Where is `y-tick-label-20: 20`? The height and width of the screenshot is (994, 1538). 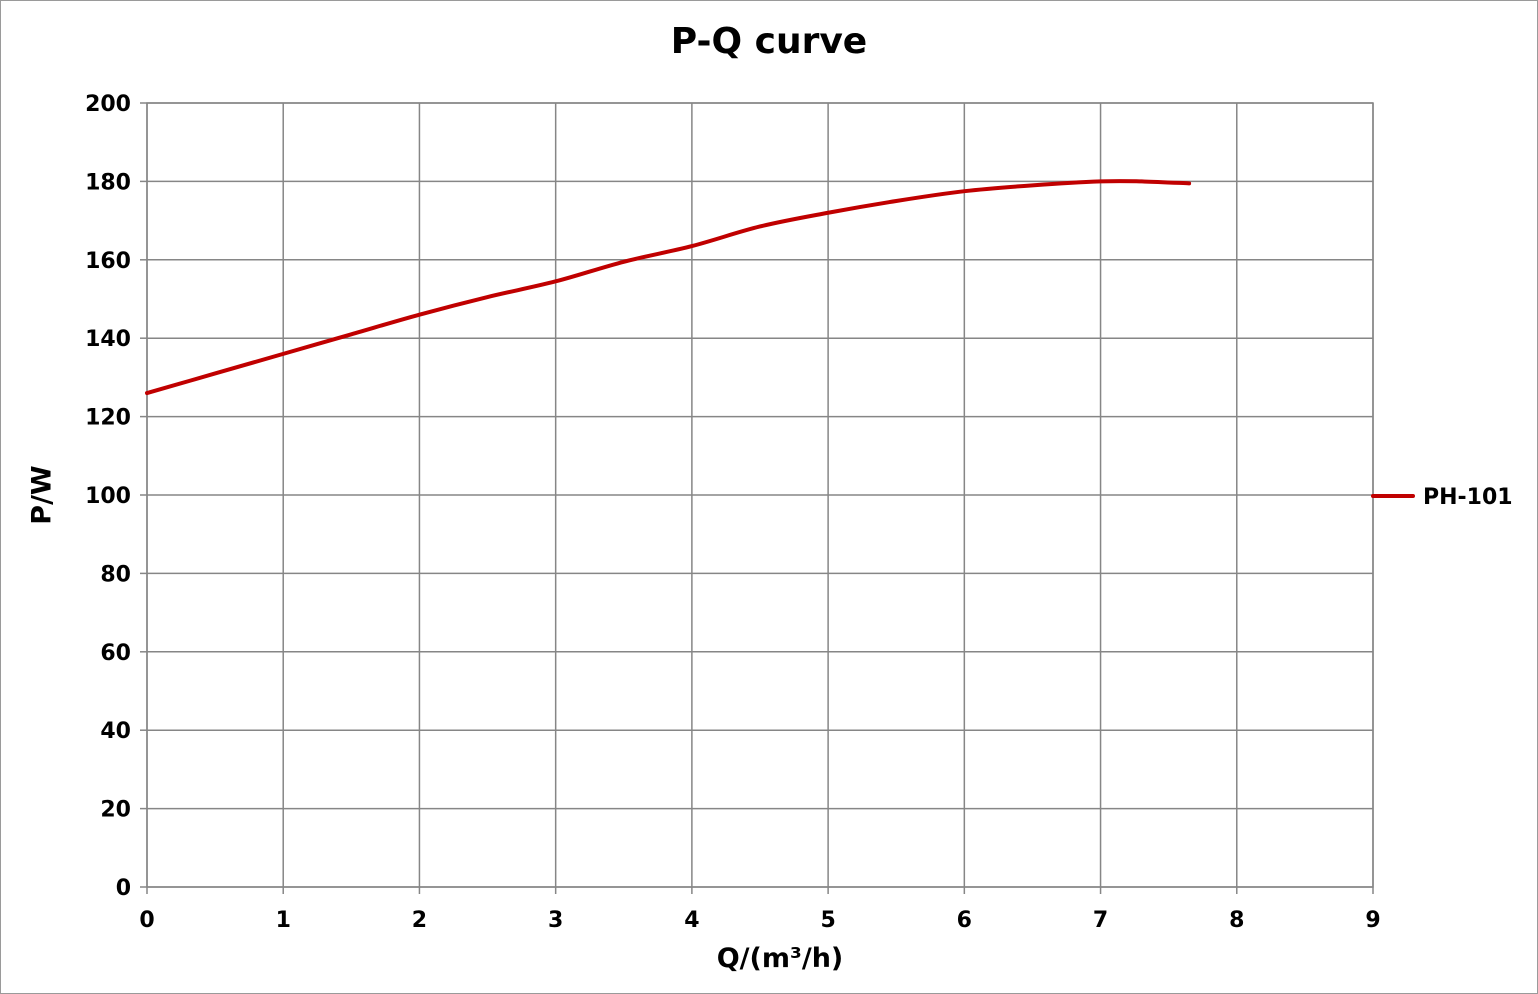
y-tick-label-20: 20 is located at coordinates (115, 810).